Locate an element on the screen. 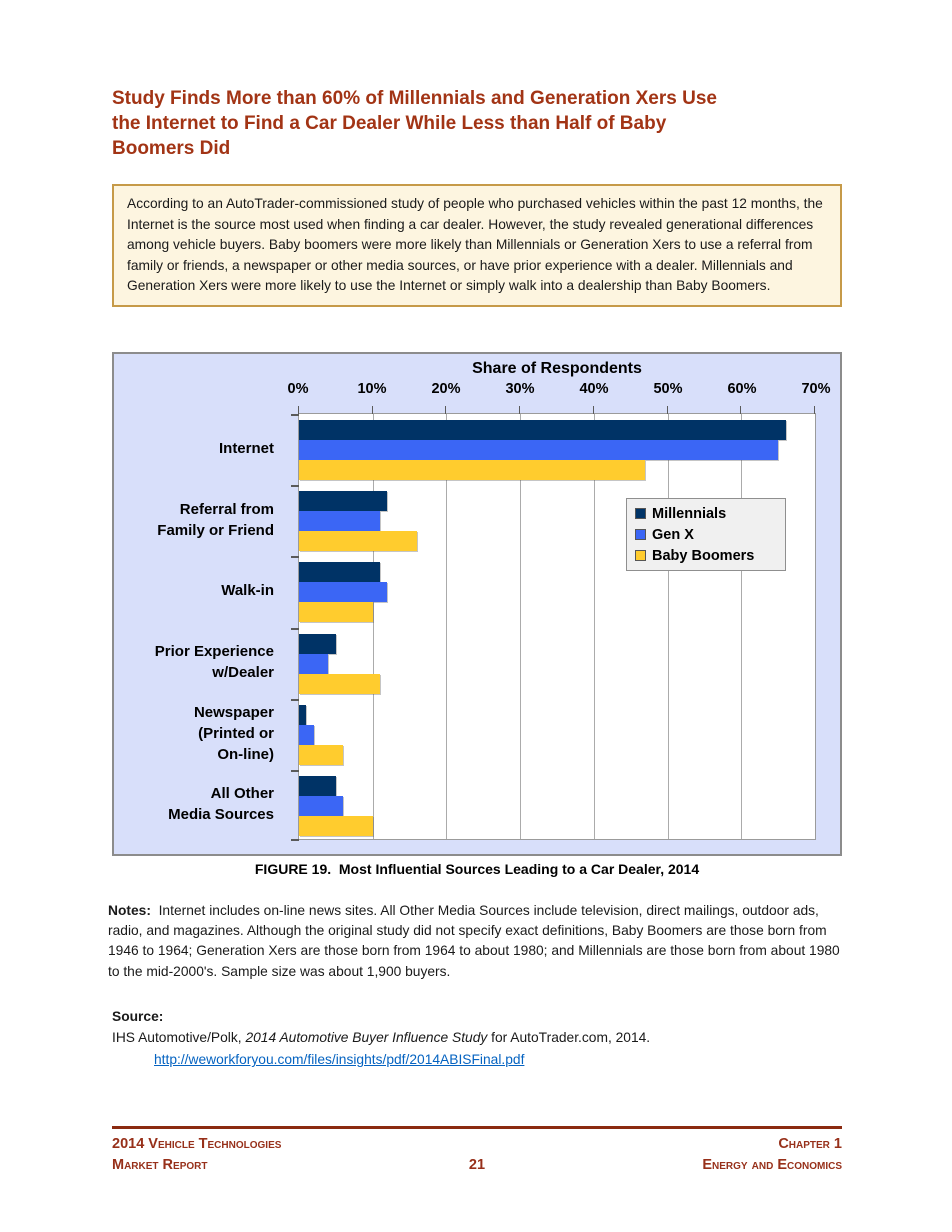 Image resolution: width=952 pixels, height=1232 pixels. x-tick-label: 30% is located at coordinates (520, 389).